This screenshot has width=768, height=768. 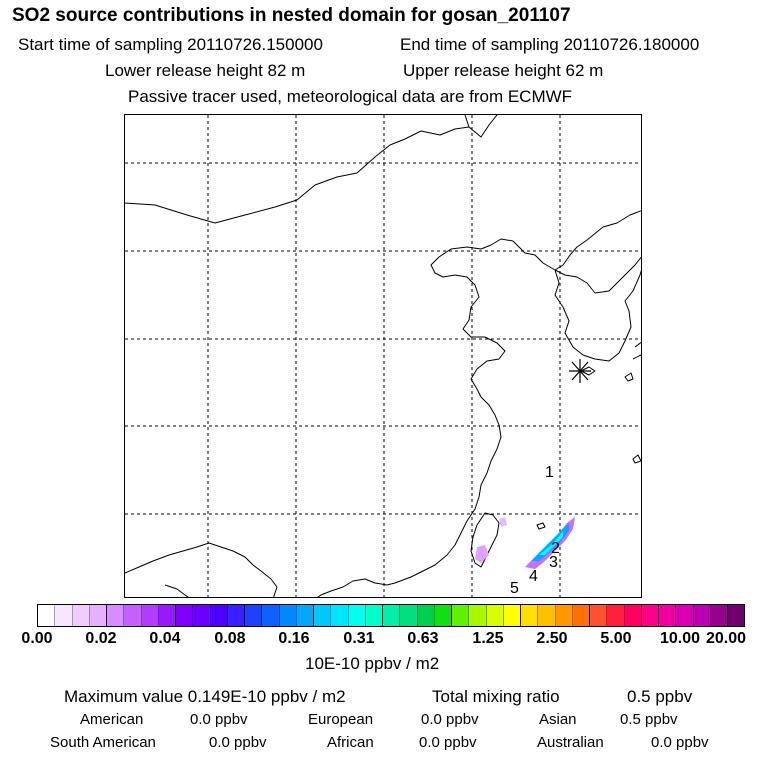 I want to click on region-name-asian: Asian, so click(x=558, y=719).